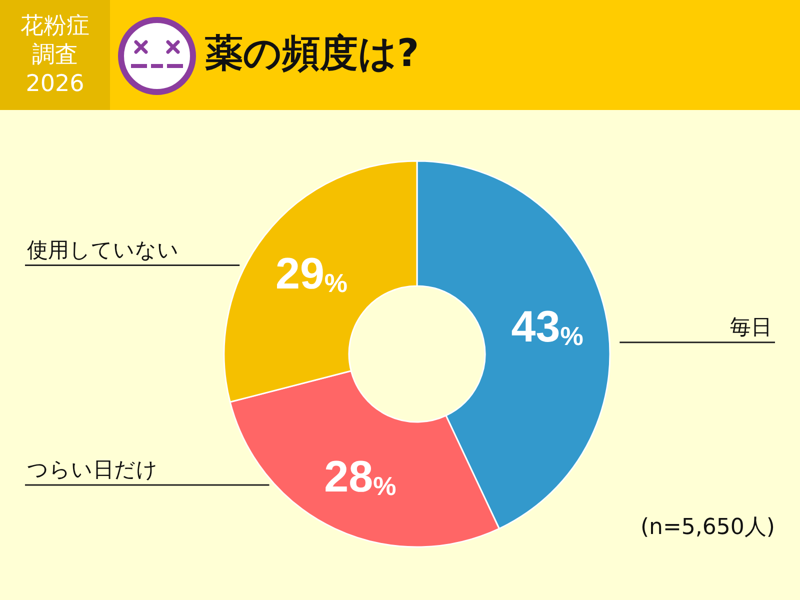 The width and height of the screenshot is (800, 600). Describe the element at coordinates (707, 528) in the screenshot. I see `text: (n=5,650人)` at that location.